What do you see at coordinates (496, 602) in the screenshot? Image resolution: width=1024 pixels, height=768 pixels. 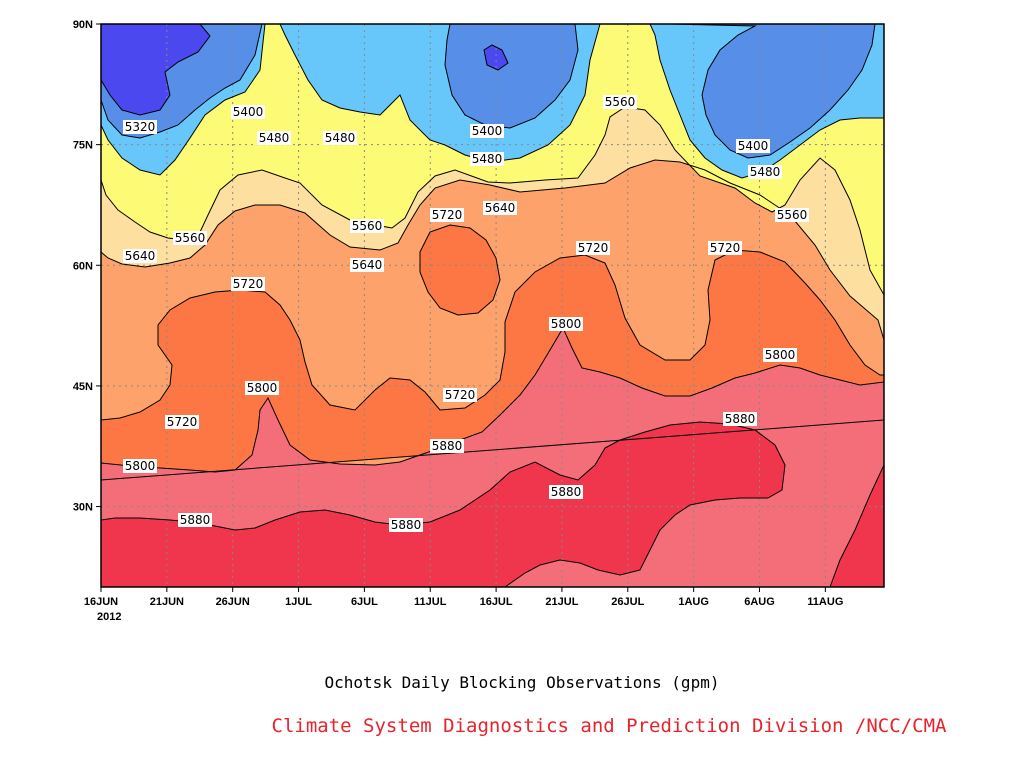 I see `x-tick-label: 16JUL` at bounding box center [496, 602].